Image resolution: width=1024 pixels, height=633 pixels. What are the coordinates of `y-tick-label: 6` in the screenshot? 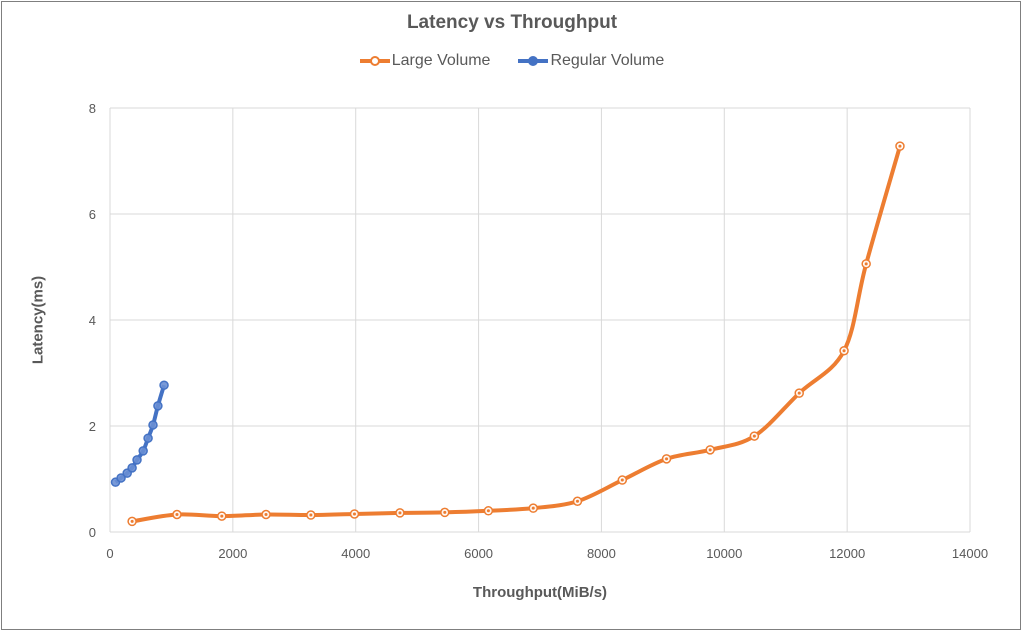 It's located at (92, 214).